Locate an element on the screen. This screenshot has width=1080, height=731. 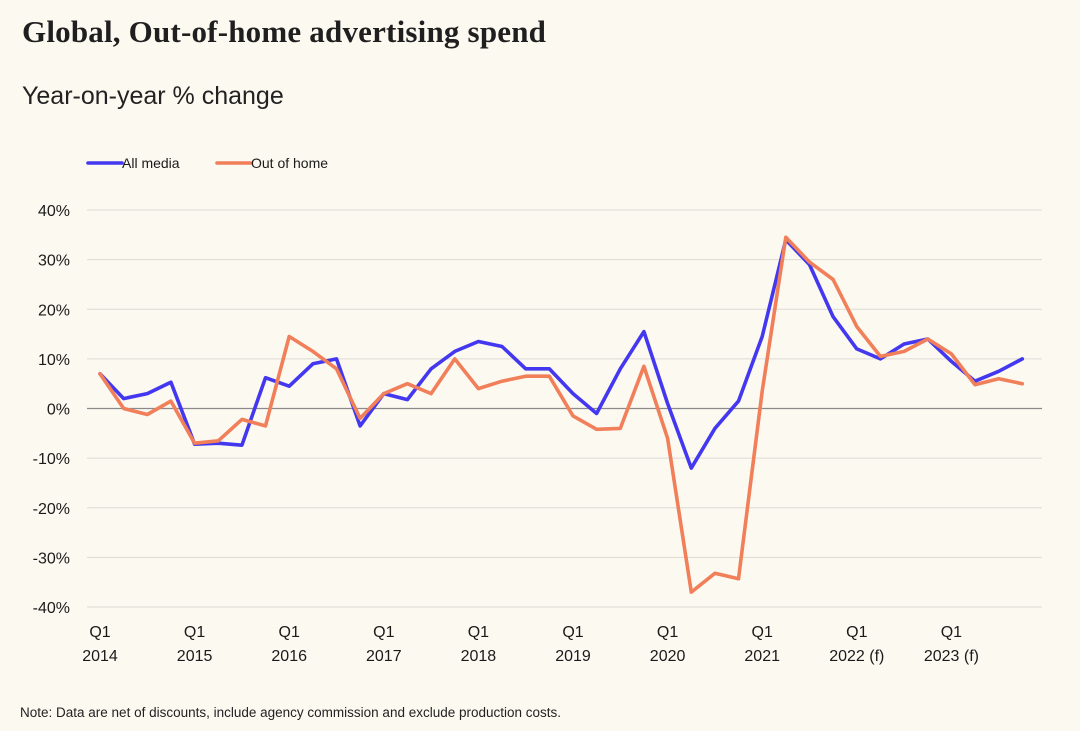
x-tick-year-label: 2014 is located at coordinates (100, 656).